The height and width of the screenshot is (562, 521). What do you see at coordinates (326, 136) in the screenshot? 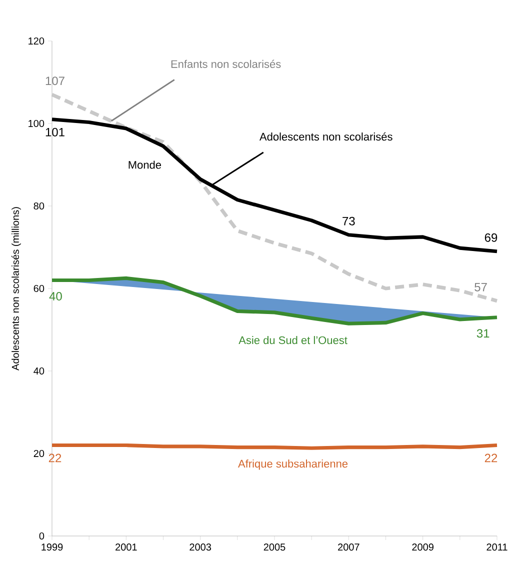
I see `annotation: Adolescents non scolarisés` at bounding box center [326, 136].